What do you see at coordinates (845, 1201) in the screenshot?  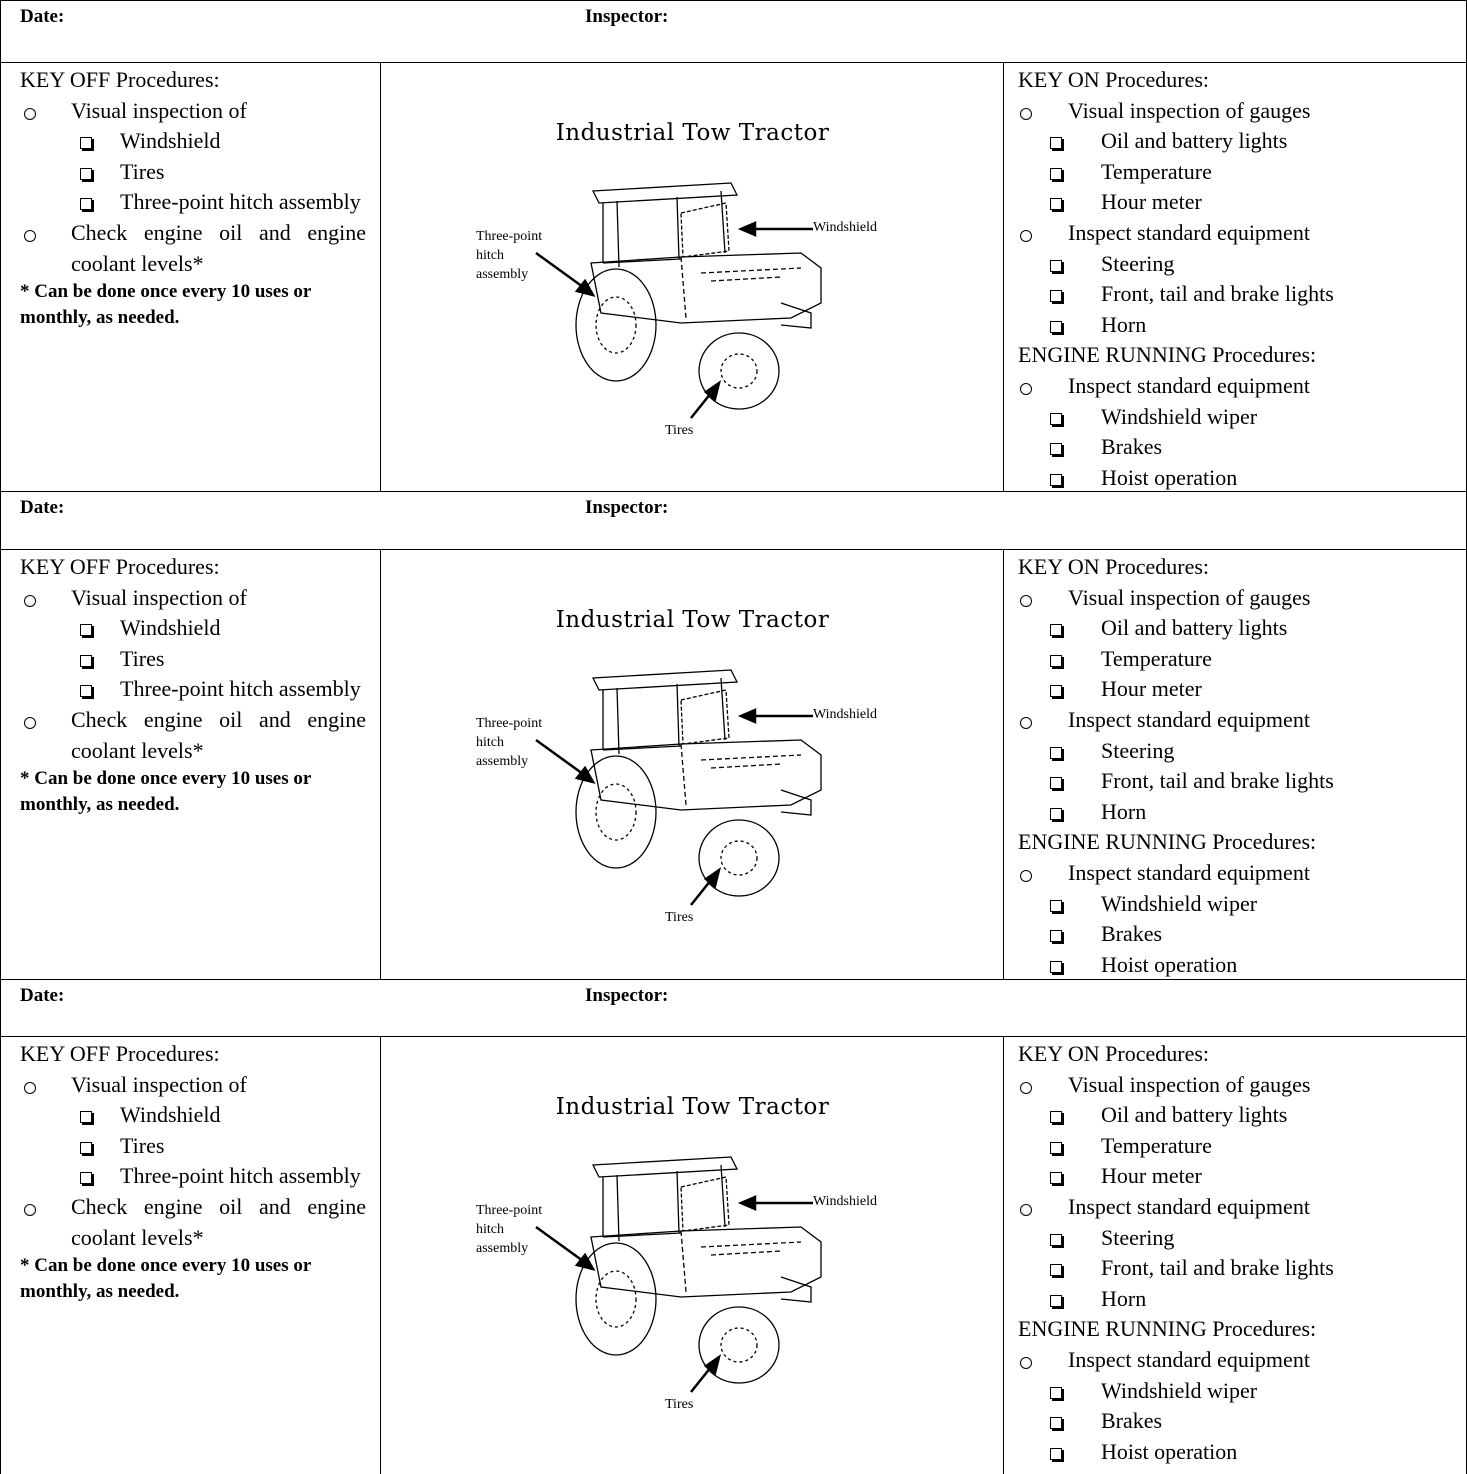 I see `figure-label: Windshield` at bounding box center [845, 1201].